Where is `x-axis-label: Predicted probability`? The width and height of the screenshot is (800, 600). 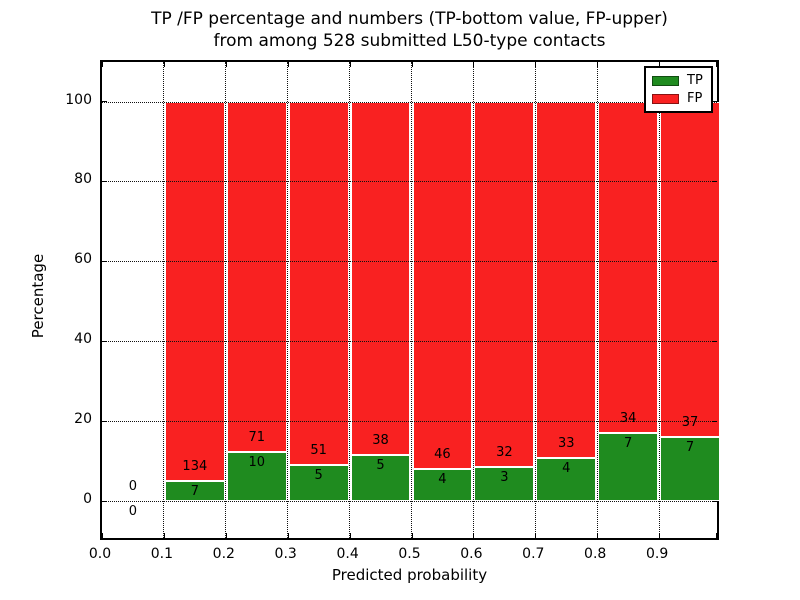
x-axis-label: Predicted probability is located at coordinates (409, 575).